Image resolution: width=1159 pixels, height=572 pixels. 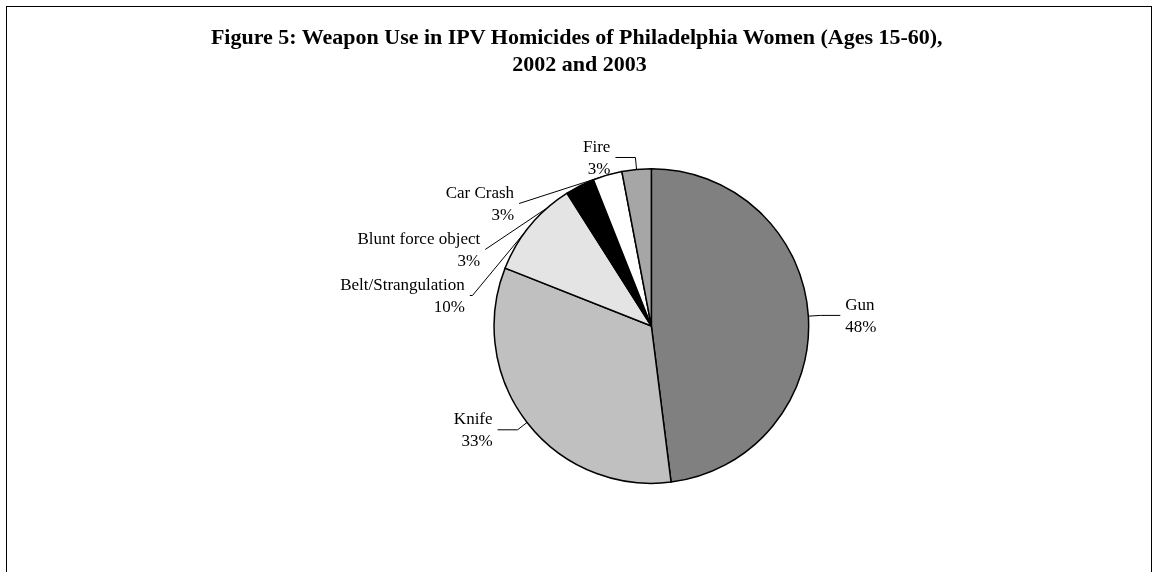 I want to click on slice-label: Car Crash, so click(x=480, y=192).